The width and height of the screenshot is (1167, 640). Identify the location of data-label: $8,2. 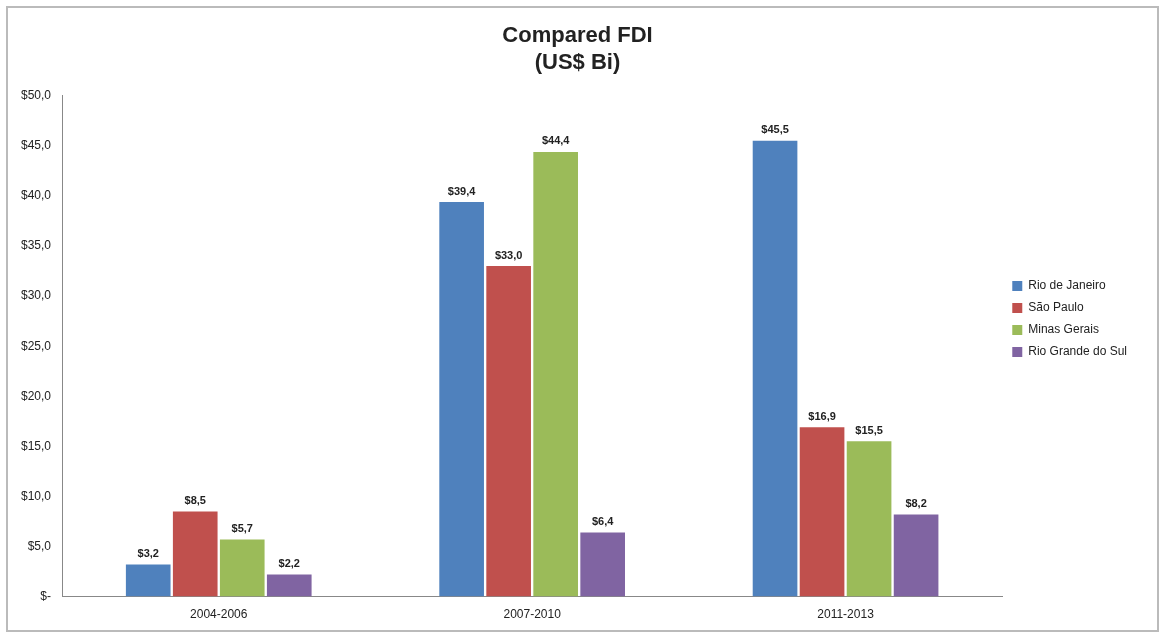
(916, 503).